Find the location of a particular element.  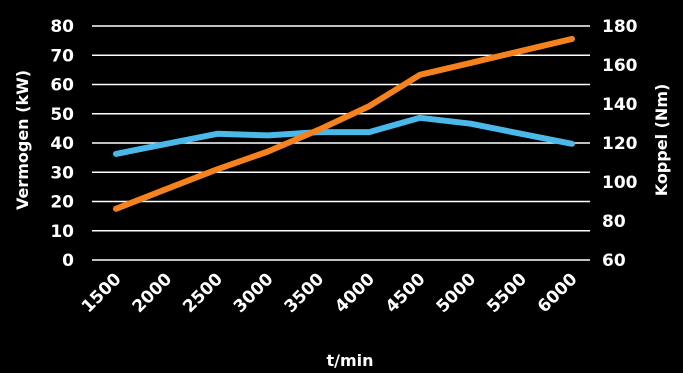

y-left-tick-2: 20 is located at coordinates (62, 203).